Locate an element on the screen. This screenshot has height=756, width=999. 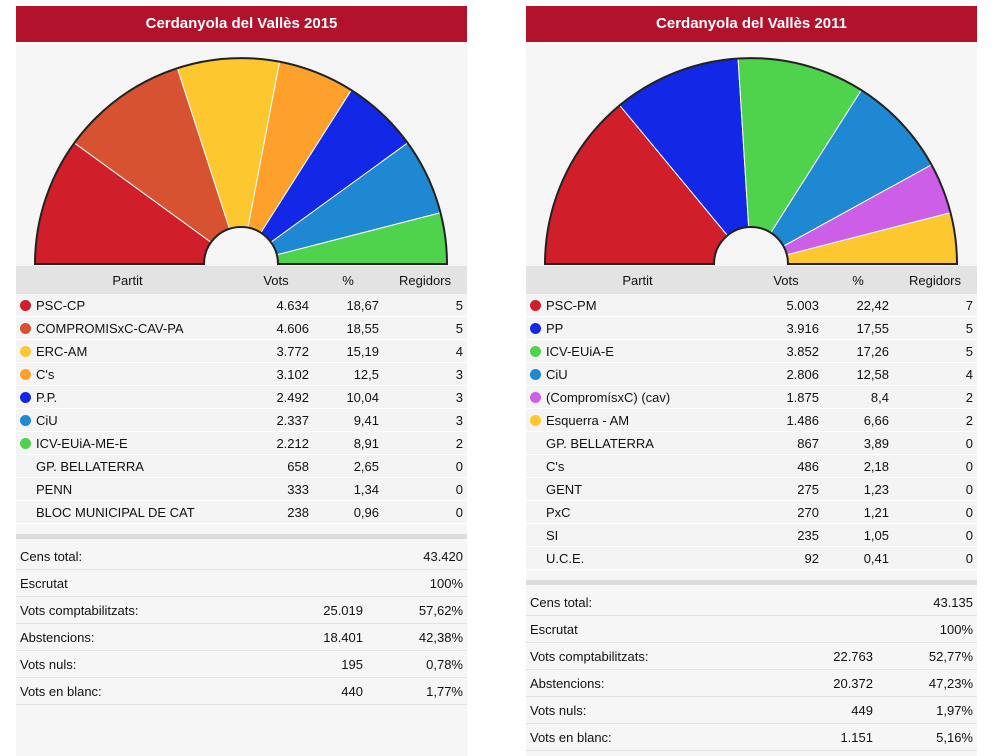
party-seats: 5 is located at coordinates (935, 328).